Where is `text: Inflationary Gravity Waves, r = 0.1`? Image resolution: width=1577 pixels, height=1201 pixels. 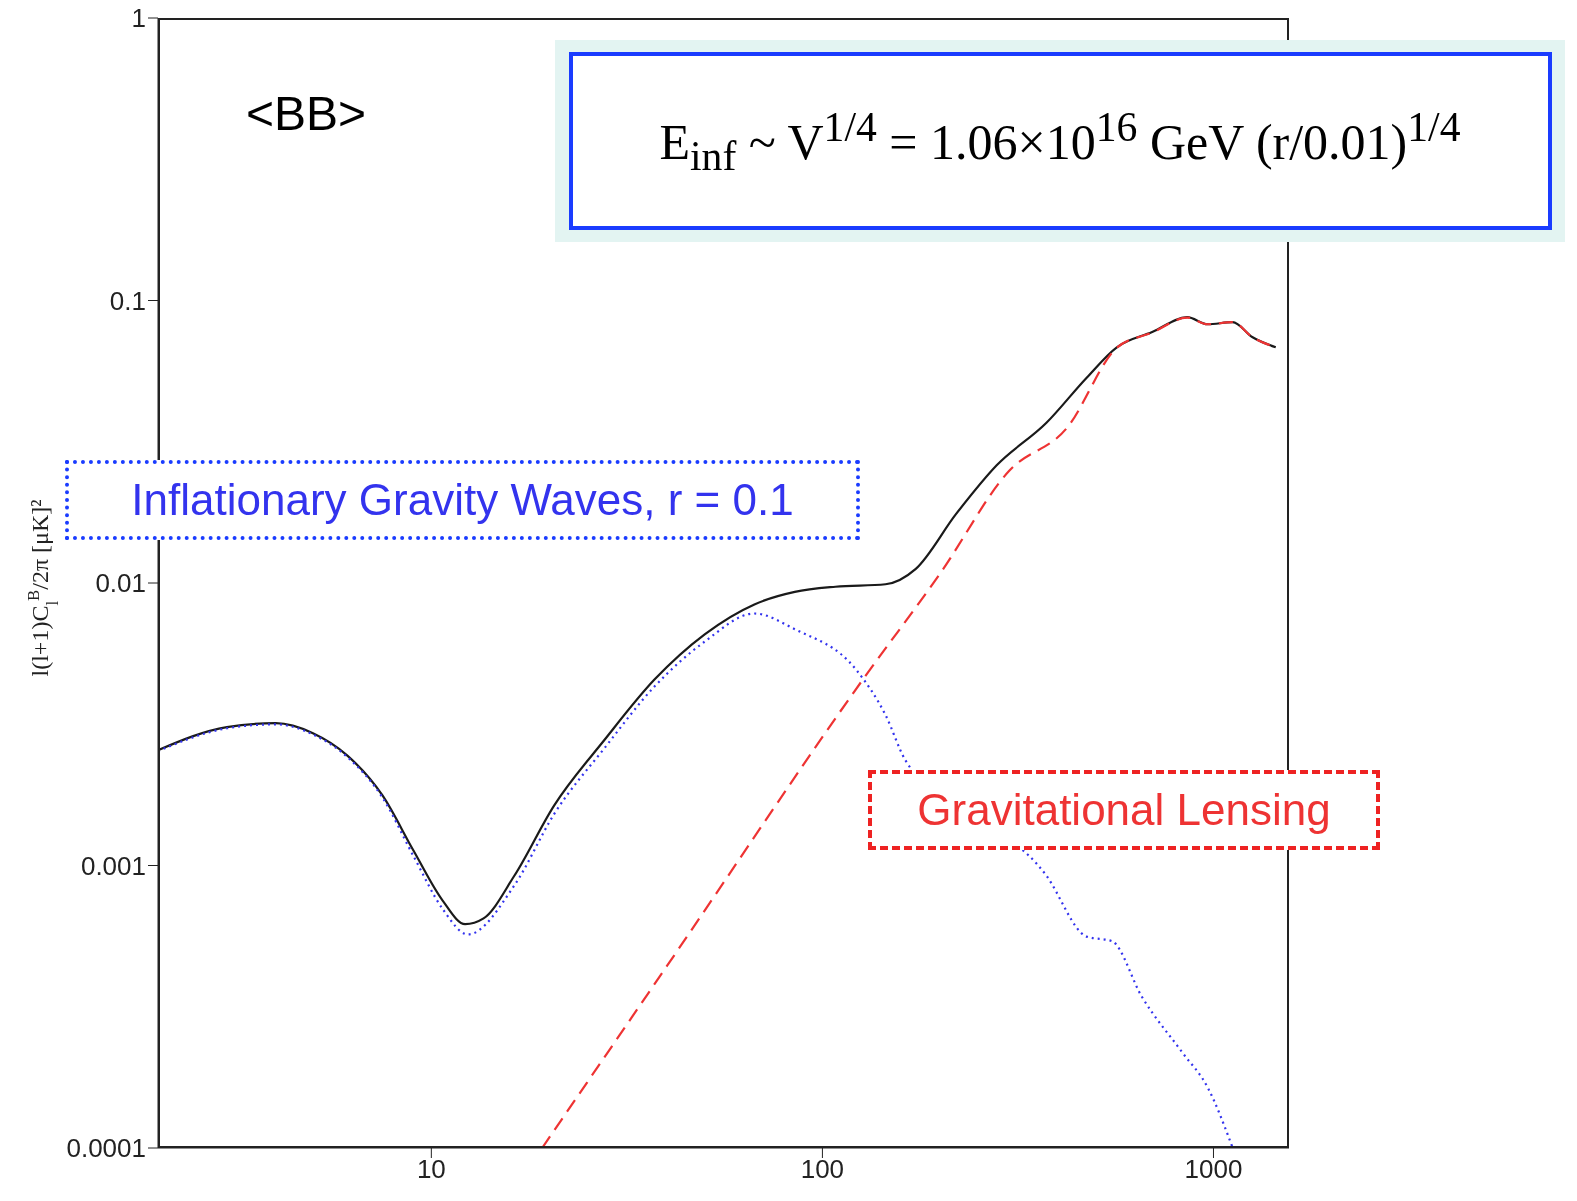
text: Inflationary Gravity Waves, r = 0.1 is located at coordinates (462, 500).